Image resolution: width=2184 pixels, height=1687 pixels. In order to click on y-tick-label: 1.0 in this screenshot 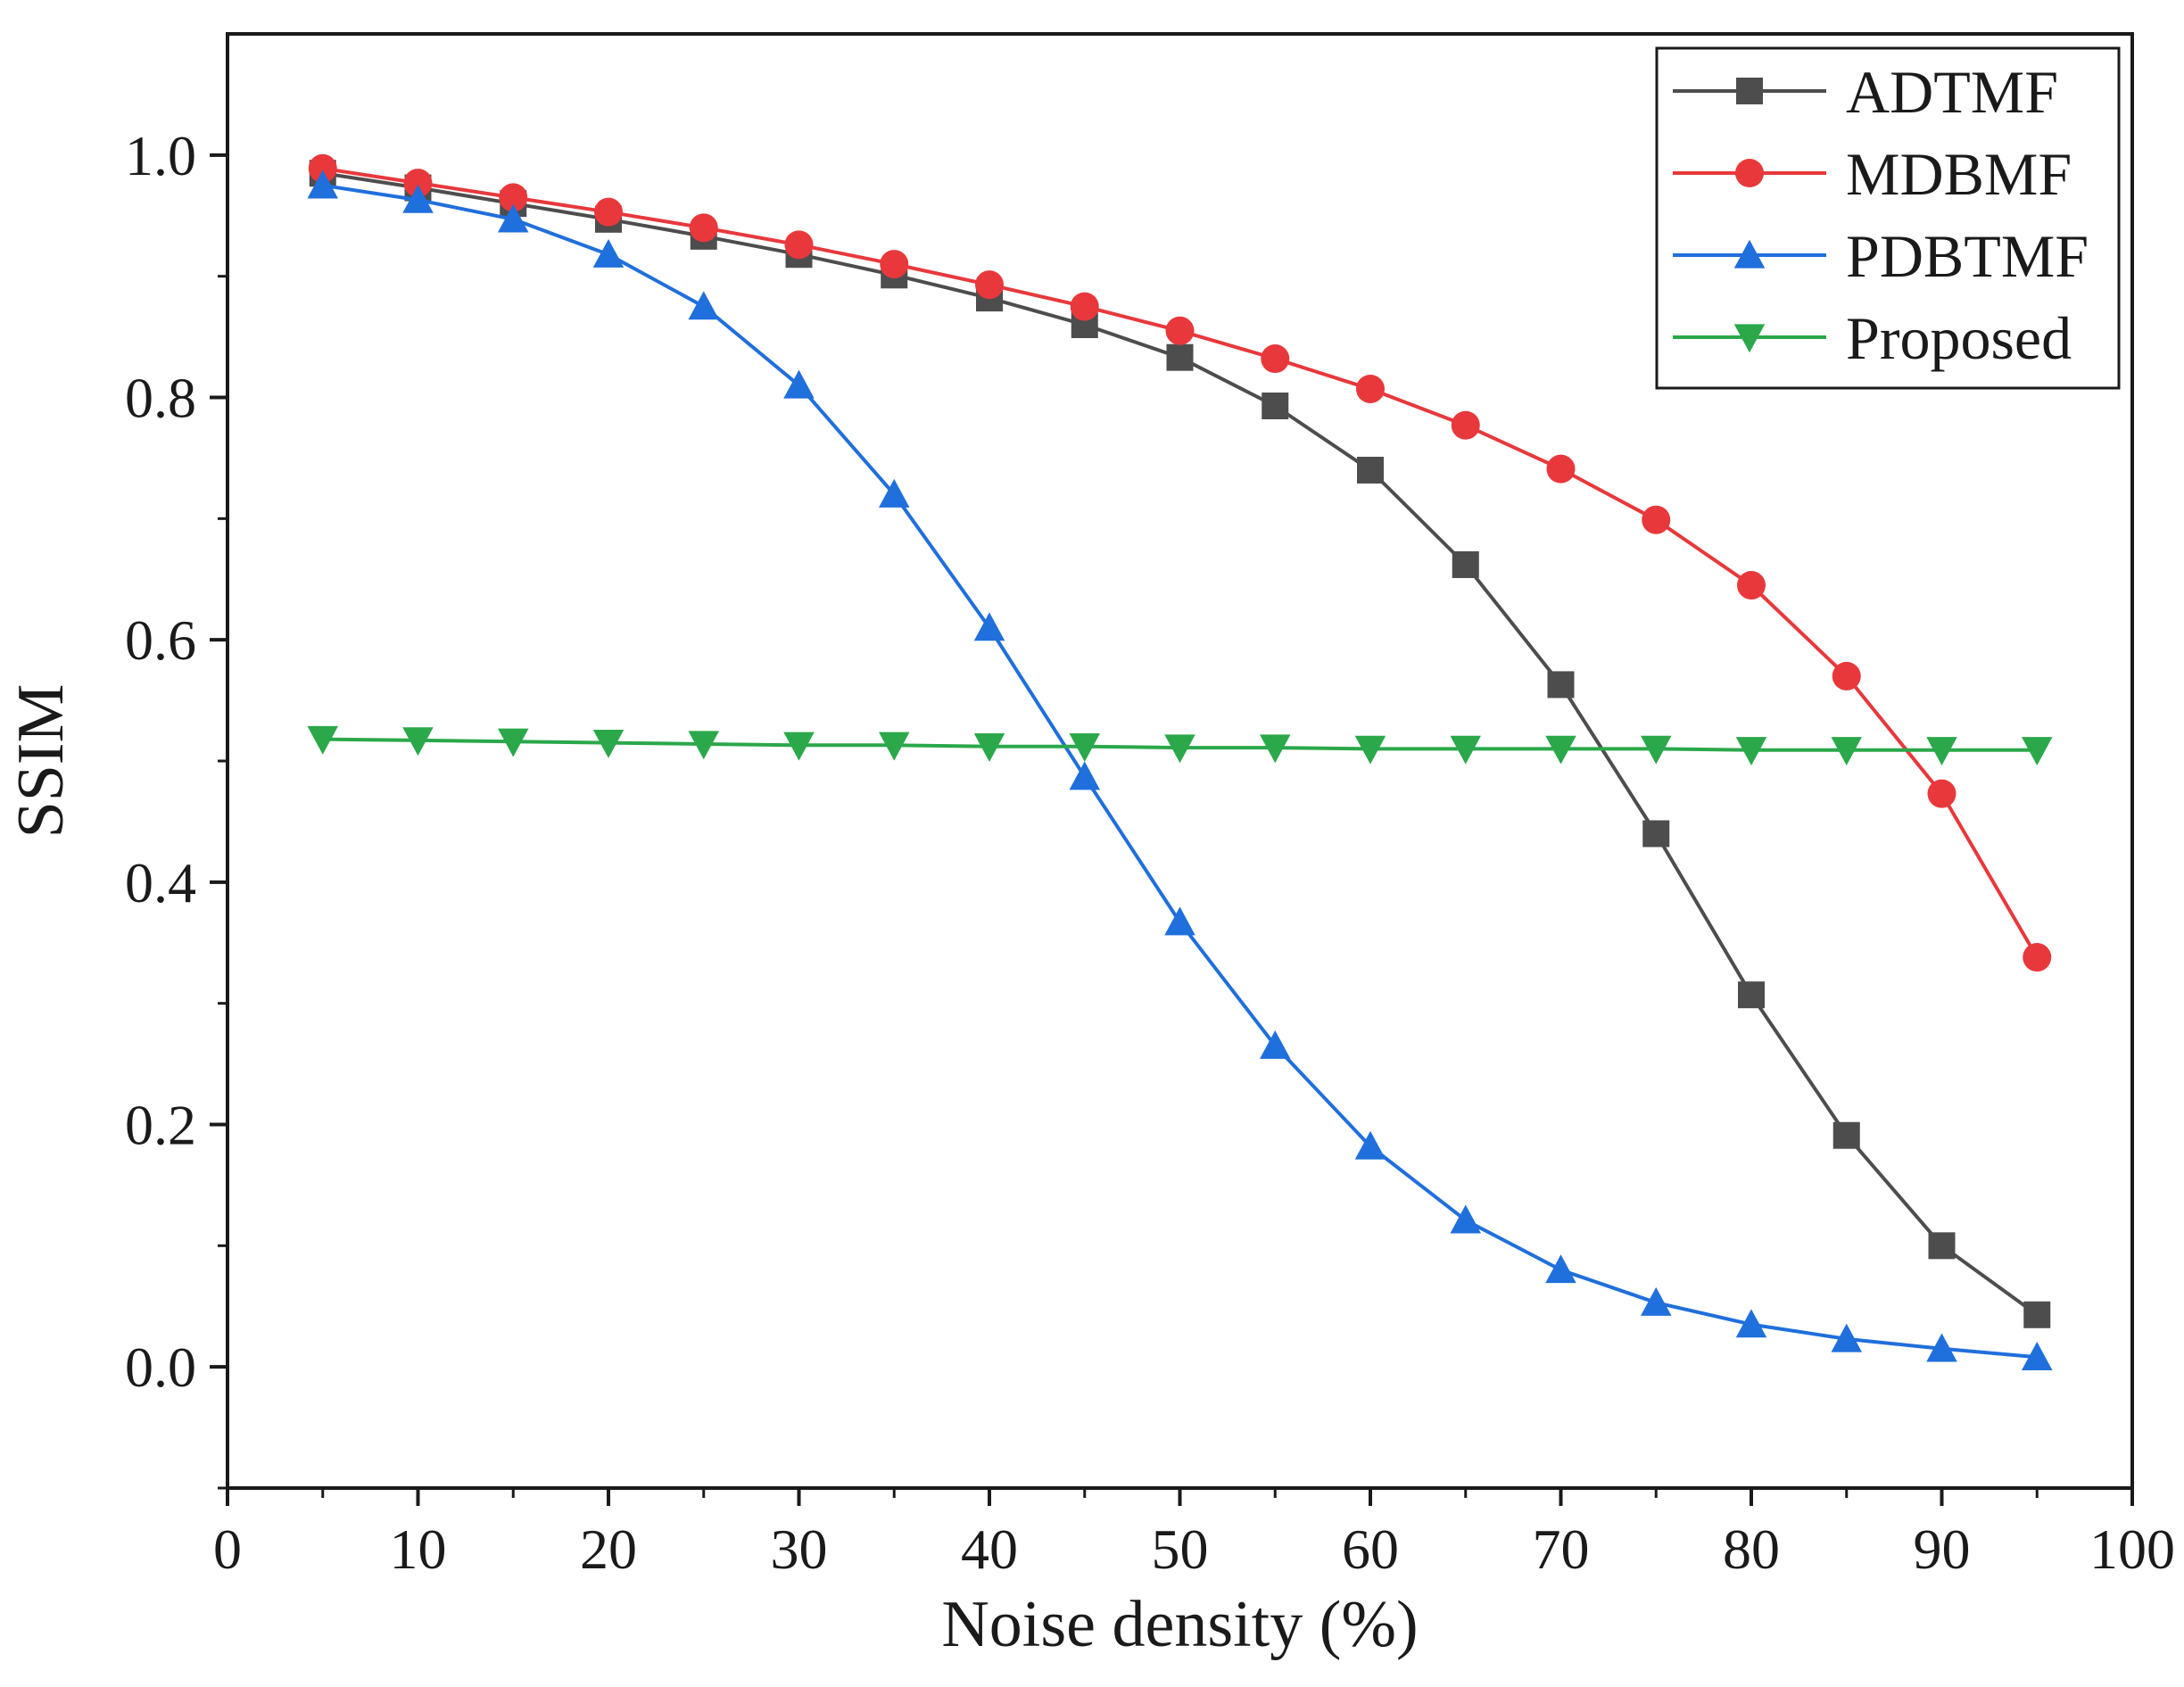, I will do `click(160, 156)`.